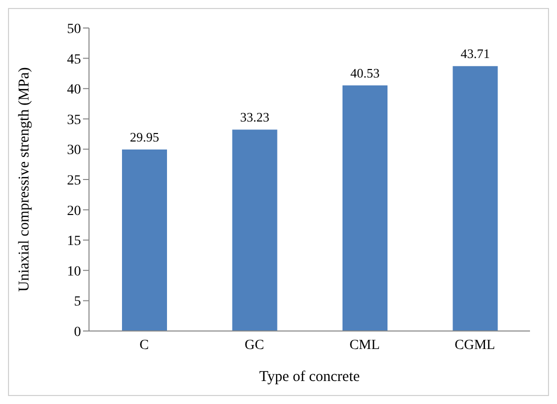 The width and height of the screenshot is (557, 404). Describe the element at coordinates (255, 117) in the screenshot. I see `data-label: 33.23` at that location.